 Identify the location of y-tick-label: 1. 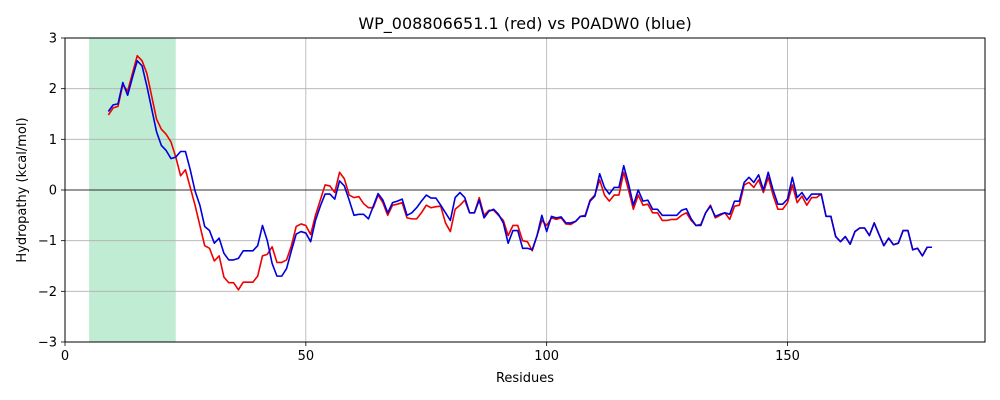
(53, 140).